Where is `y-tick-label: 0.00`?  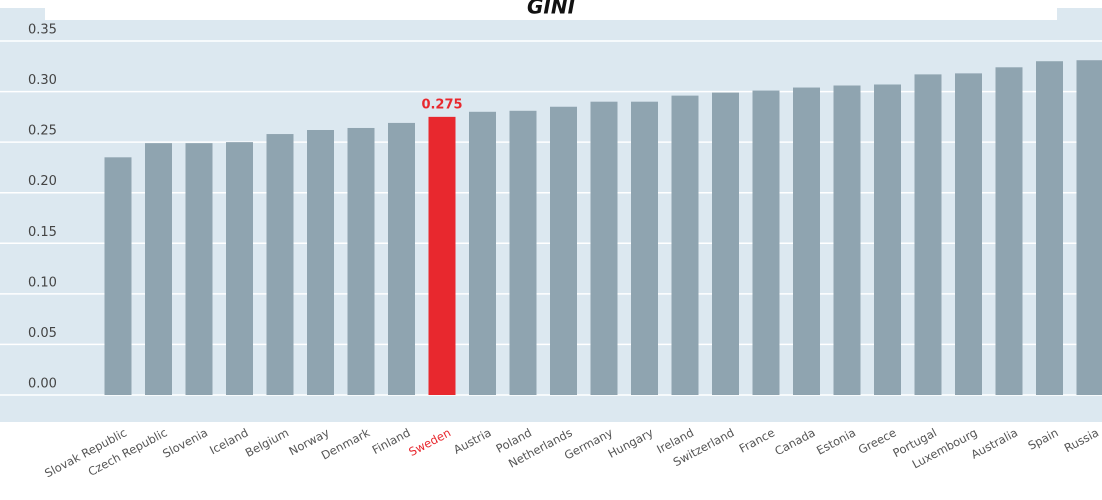 y-tick-label: 0.00 is located at coordinates (42, 384).